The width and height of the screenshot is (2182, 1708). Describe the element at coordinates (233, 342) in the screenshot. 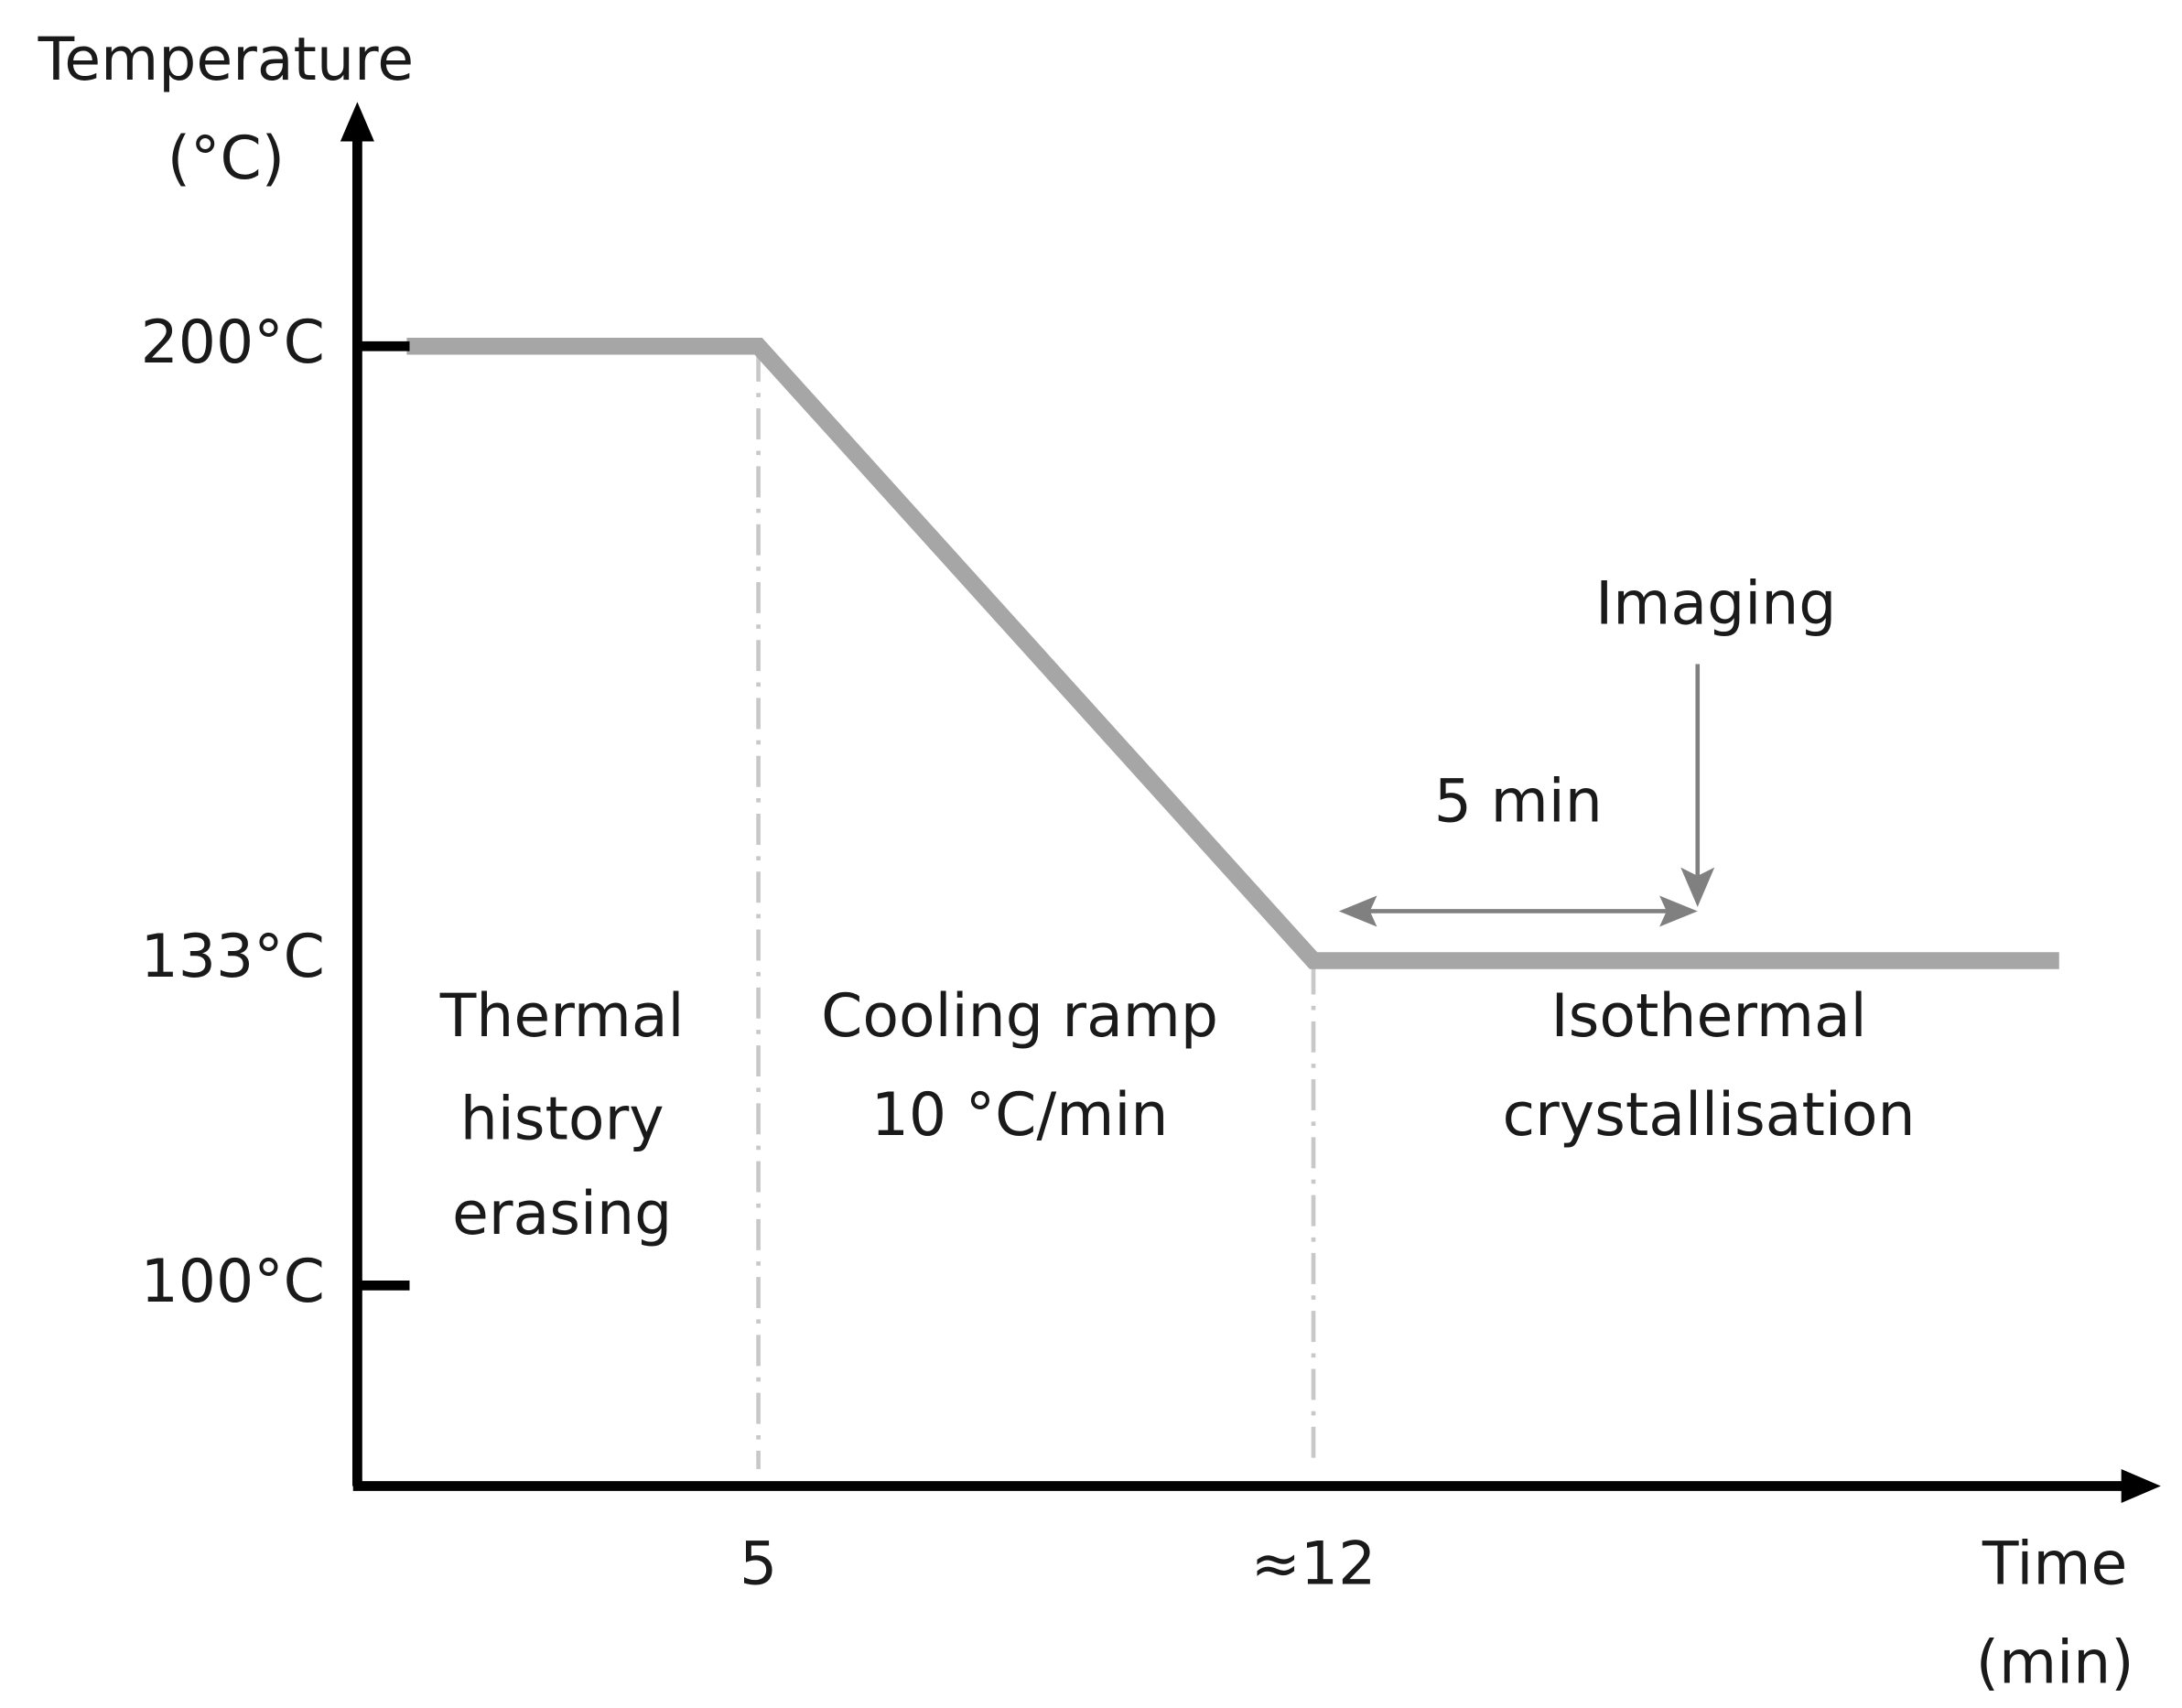

I see `y-tick-label: 200°C` at that location.